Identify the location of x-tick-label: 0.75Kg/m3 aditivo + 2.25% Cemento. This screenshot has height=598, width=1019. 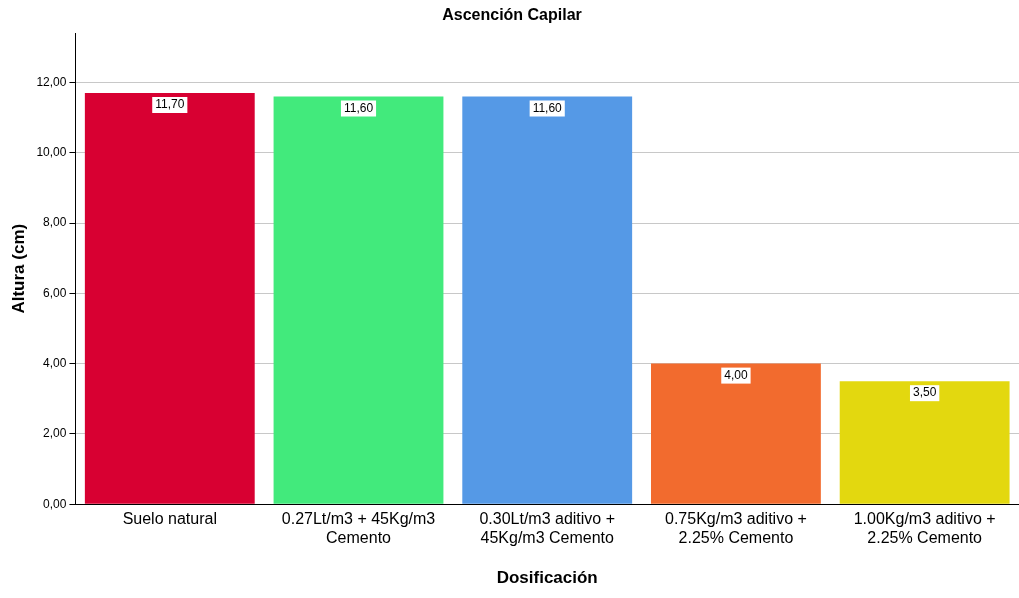
(735, 528).